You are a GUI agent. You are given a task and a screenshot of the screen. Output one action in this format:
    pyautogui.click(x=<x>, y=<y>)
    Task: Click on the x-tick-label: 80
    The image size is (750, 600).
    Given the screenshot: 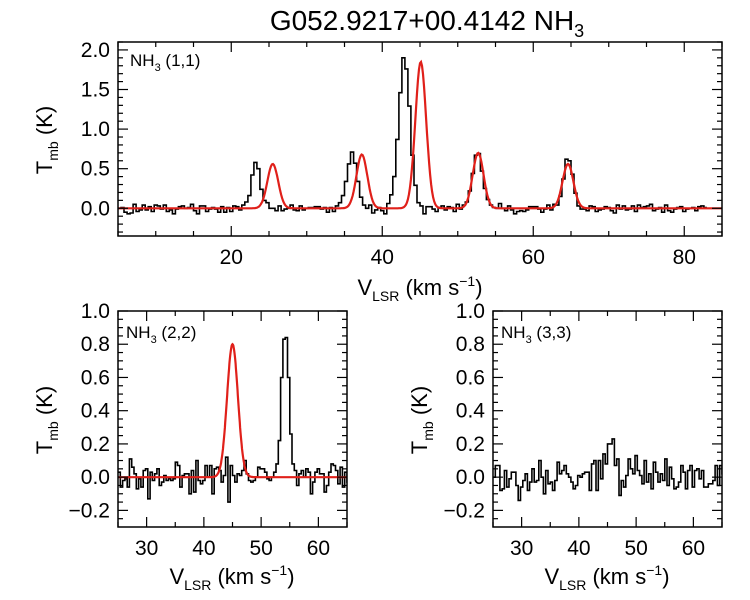 What is the action you would take?
    pyautogui.click(x=684, y=257)
    